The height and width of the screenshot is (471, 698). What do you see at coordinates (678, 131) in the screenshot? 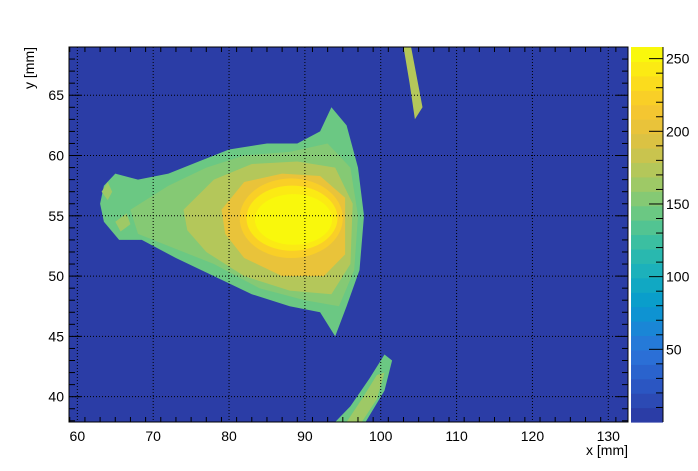
I see `color-scale-tick-label: 200` at bounding box center [678, 131].